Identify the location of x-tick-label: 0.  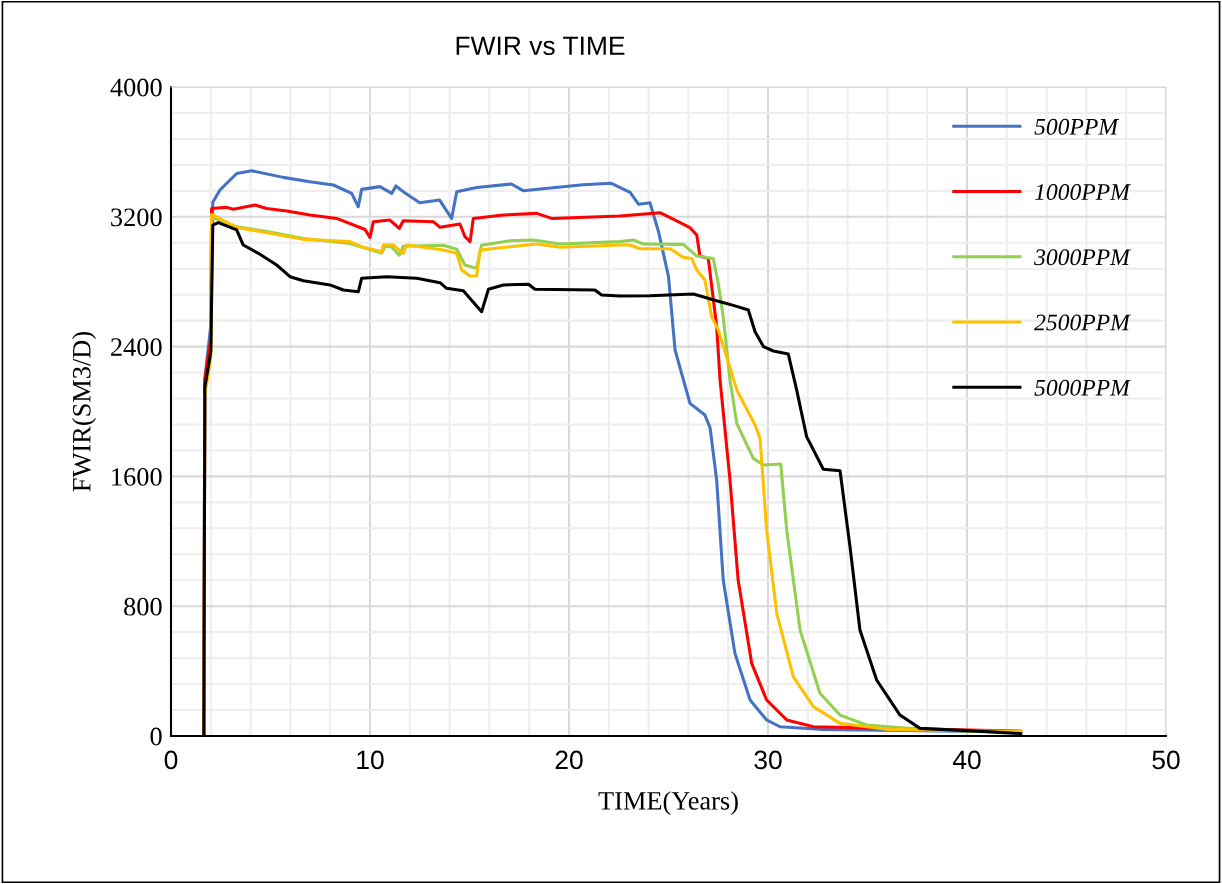
(171, 760).